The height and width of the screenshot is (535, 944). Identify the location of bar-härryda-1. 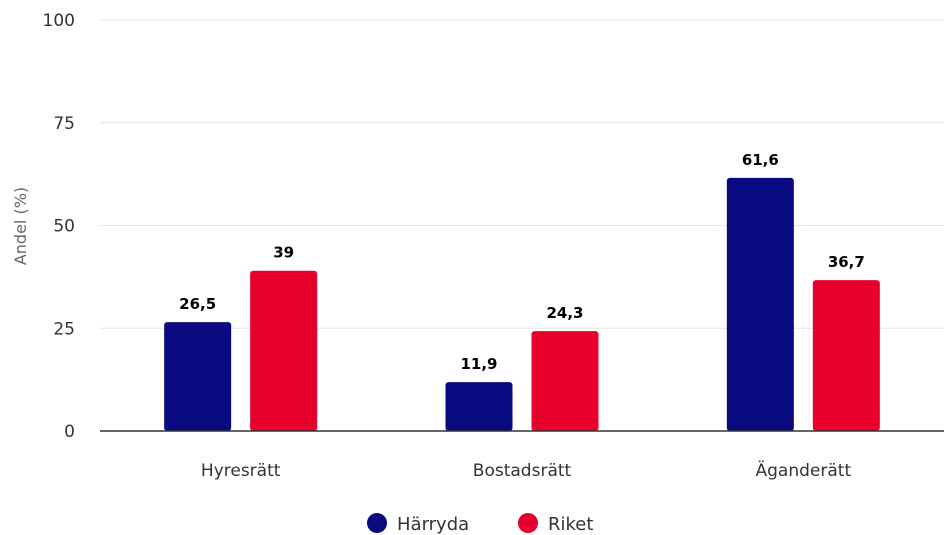
(479, 406).